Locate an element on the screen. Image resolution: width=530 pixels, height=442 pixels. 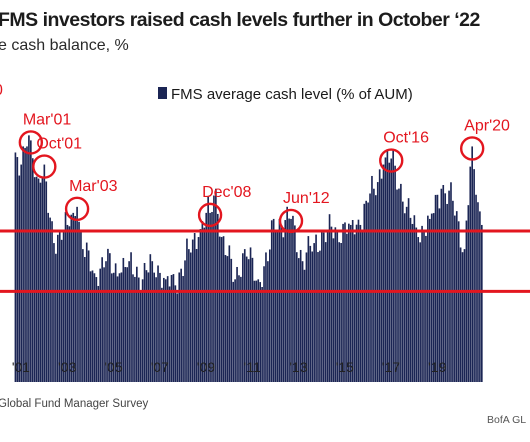
legend: FMS average cash level (% of AUM) is located at coordinates (285, 94).